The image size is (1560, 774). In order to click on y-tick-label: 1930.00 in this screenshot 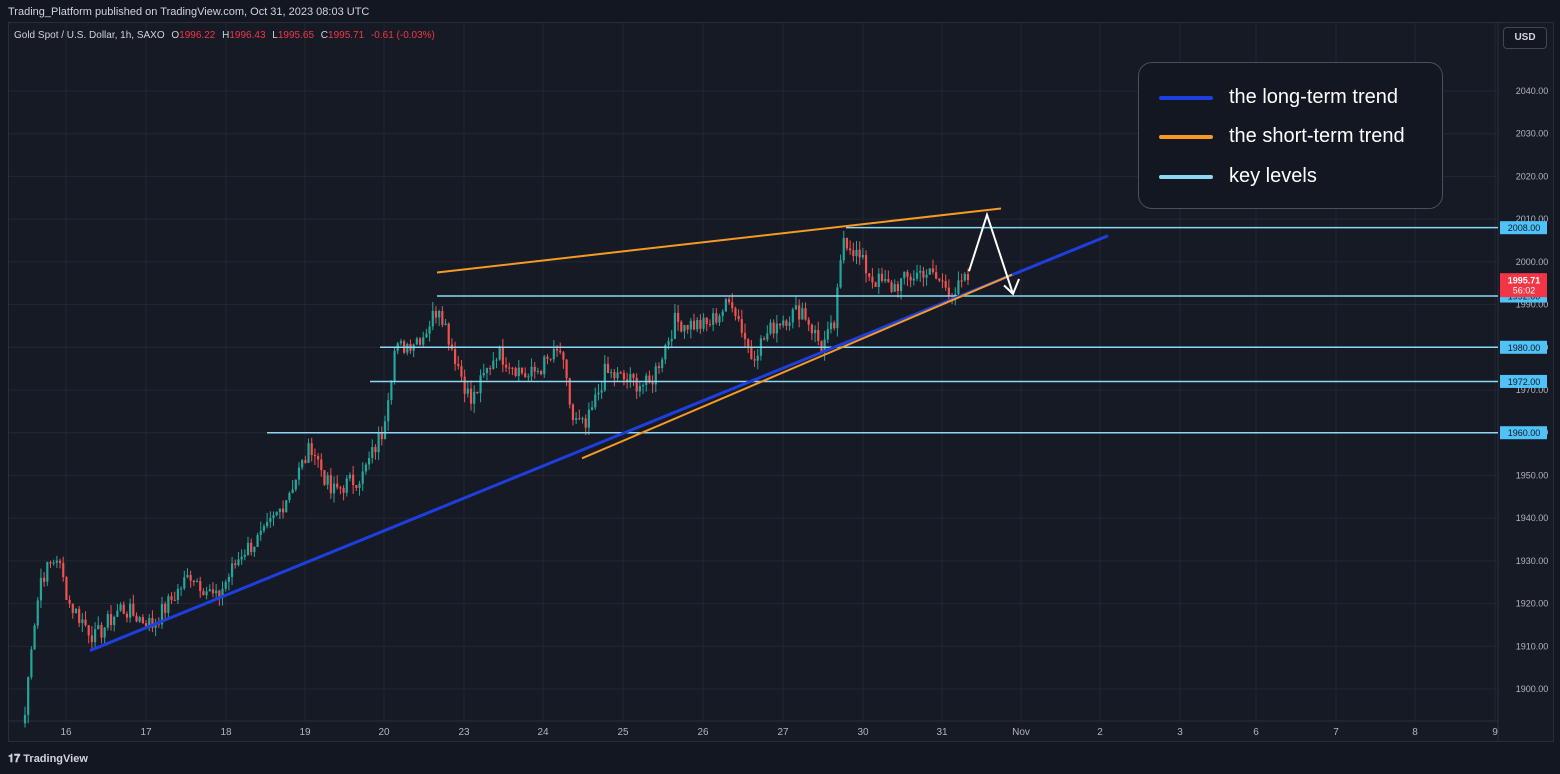, I will do `click(1532, 561)`.